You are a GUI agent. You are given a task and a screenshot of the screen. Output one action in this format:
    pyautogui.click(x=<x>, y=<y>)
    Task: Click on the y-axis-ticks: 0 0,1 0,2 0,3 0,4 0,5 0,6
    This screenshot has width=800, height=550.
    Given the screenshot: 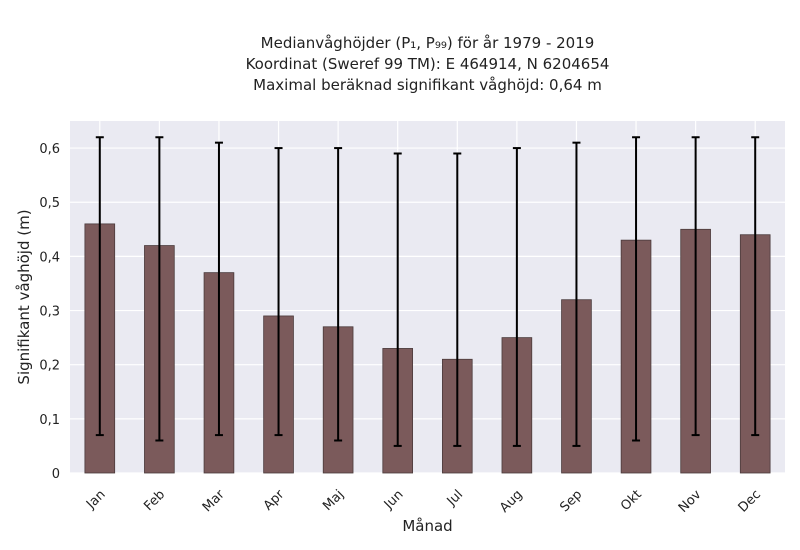 What is the action you would take?
    pyautogui.click(x=49, y=312)
    